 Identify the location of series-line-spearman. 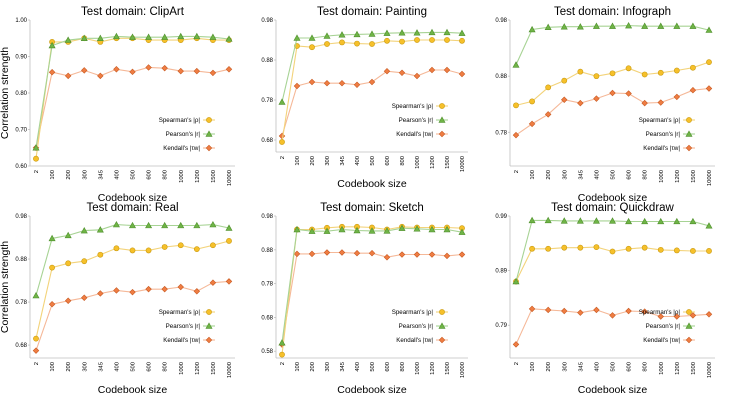
(132, 98).